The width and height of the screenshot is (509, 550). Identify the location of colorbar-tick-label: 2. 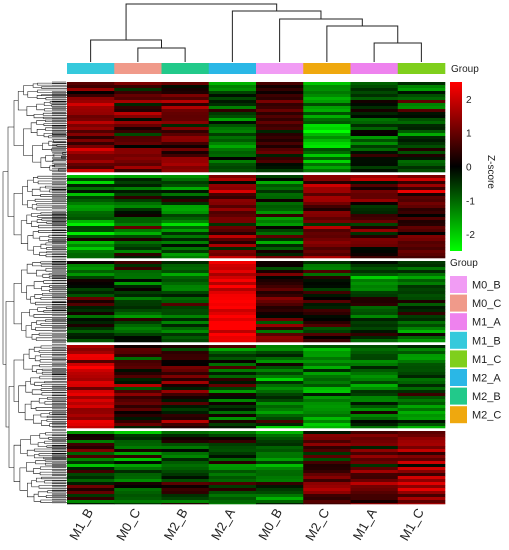
(469, 100).